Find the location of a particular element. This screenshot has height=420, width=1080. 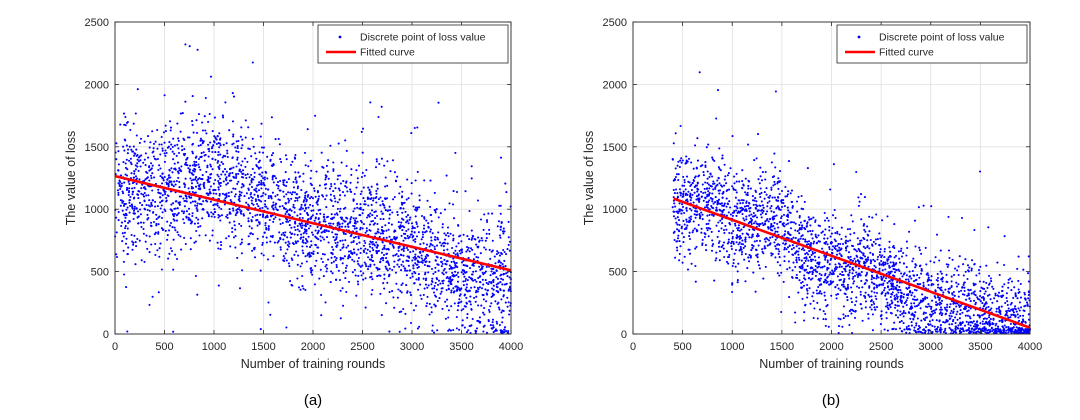

x-tick-label: 1000 is located at coordinates (214, 347).